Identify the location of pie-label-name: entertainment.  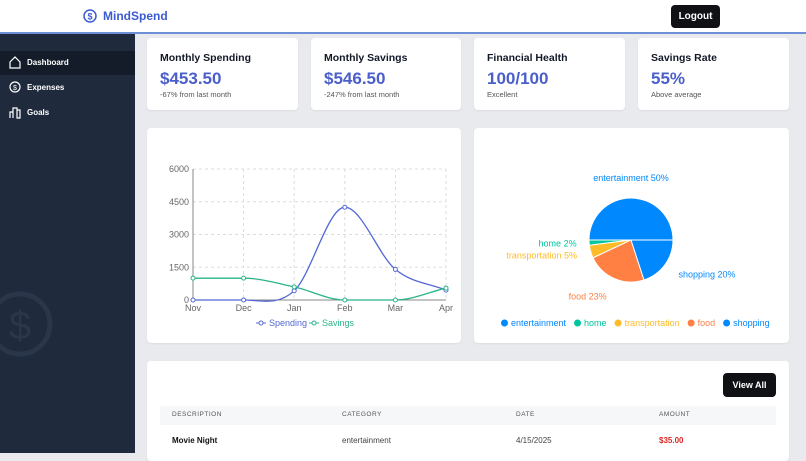
(621, 178).